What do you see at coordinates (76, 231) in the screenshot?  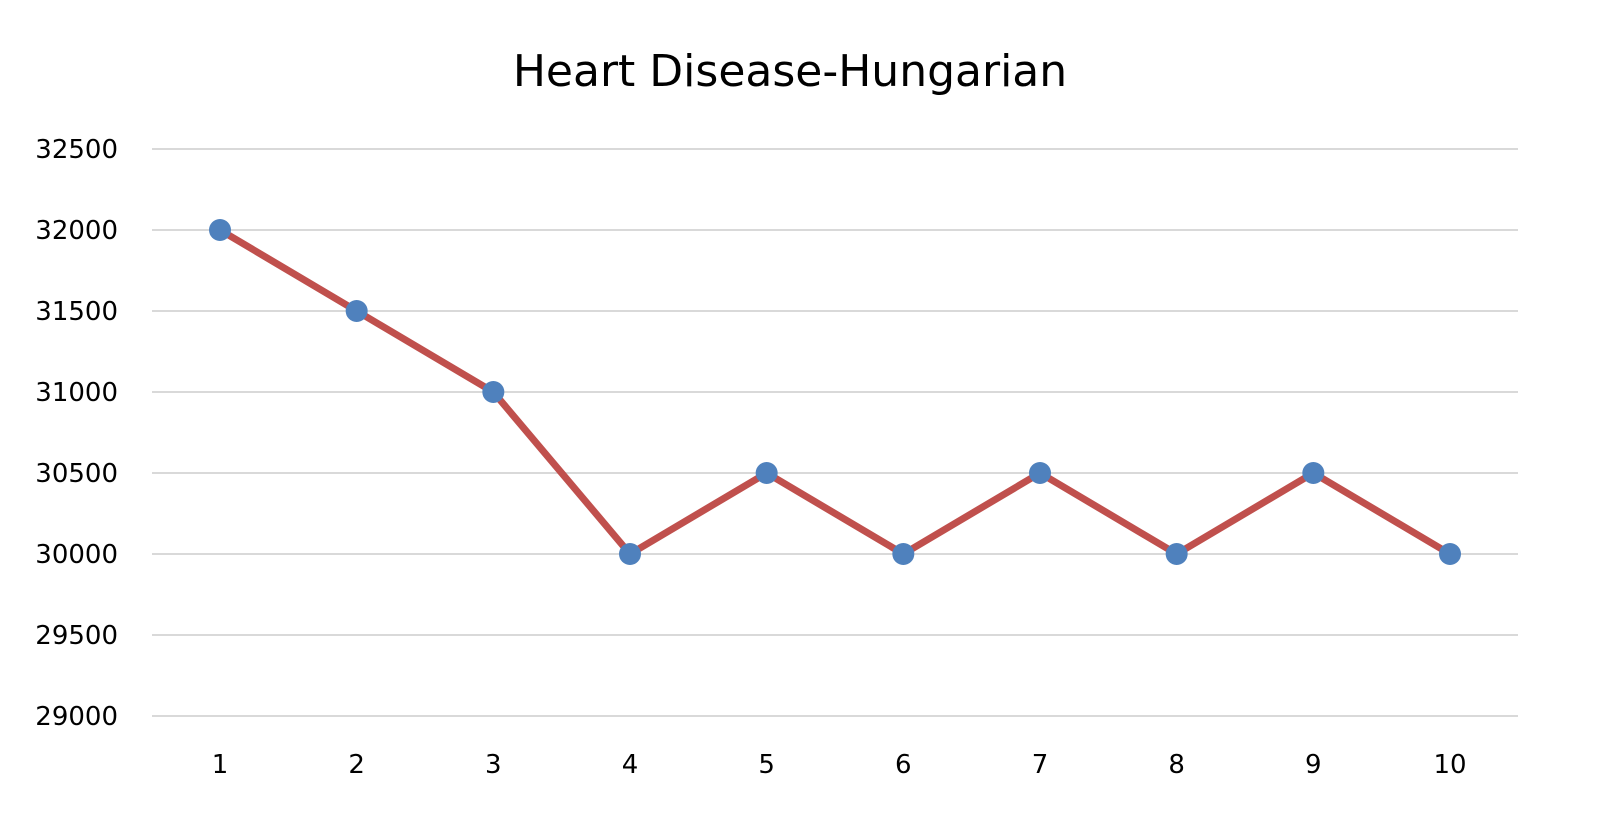 I see `y-tick-label: 32000` at bounding box center [76, 231].